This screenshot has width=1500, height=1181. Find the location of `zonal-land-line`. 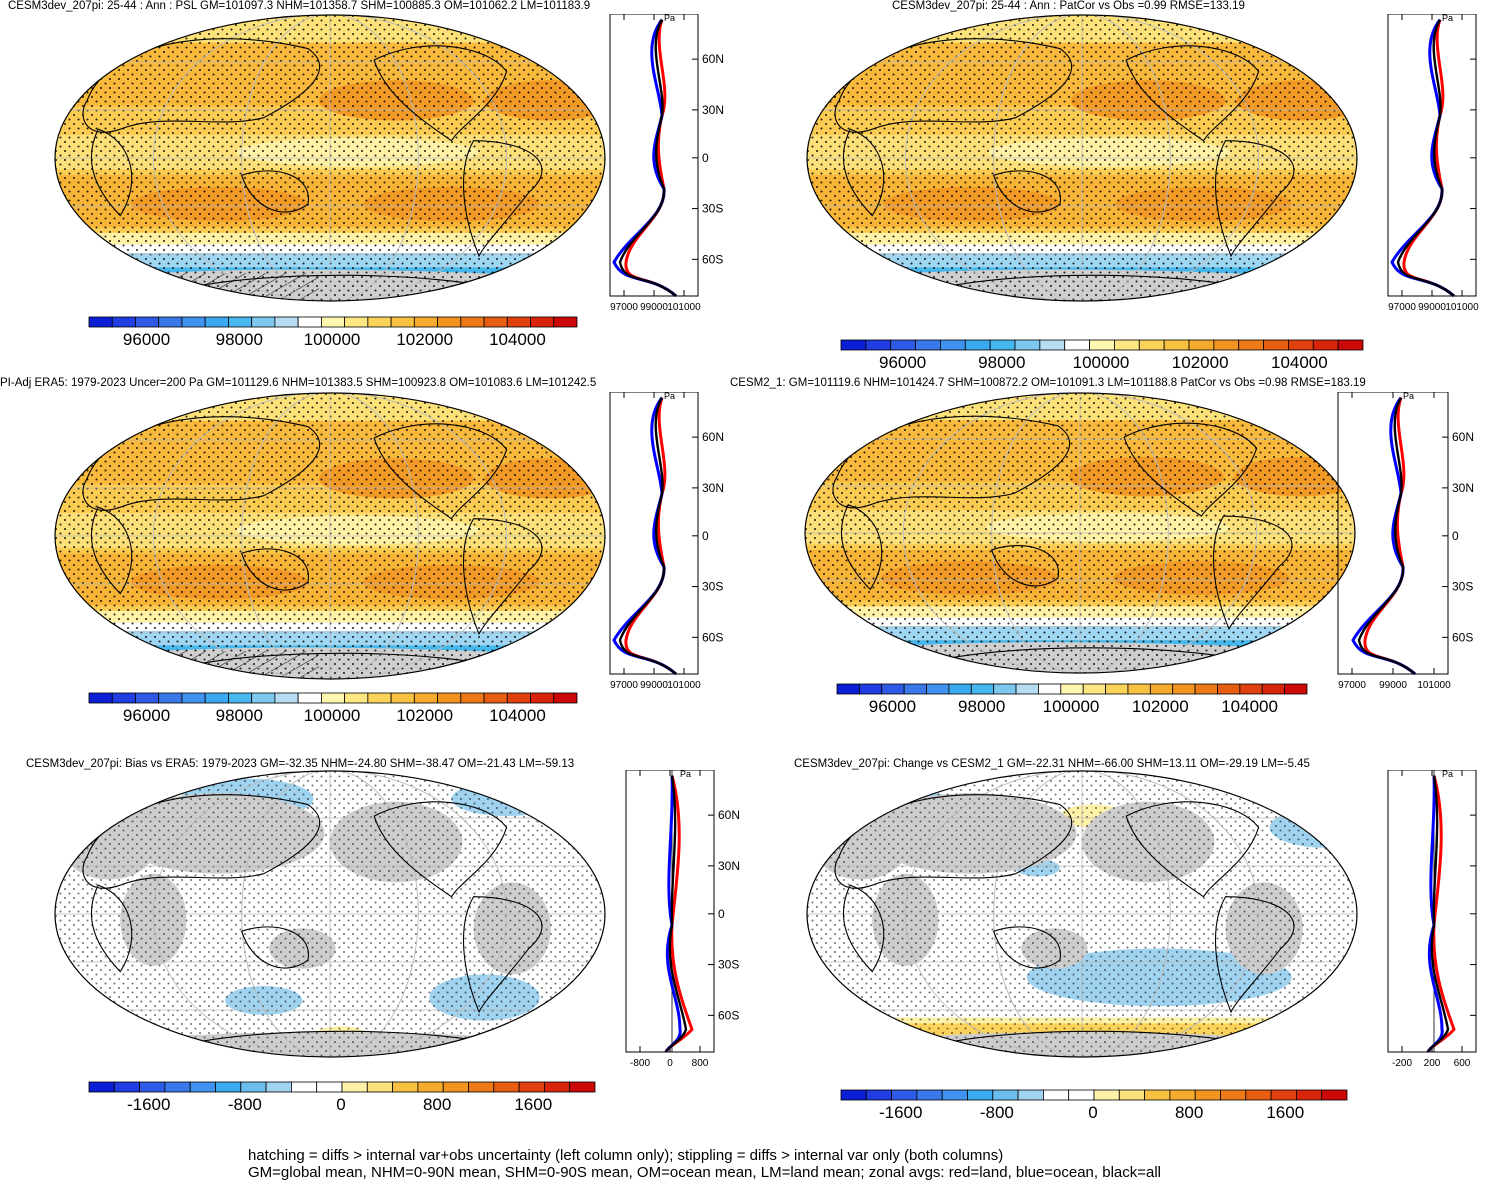

zonal-land-line is located at coordinates (679, 914).